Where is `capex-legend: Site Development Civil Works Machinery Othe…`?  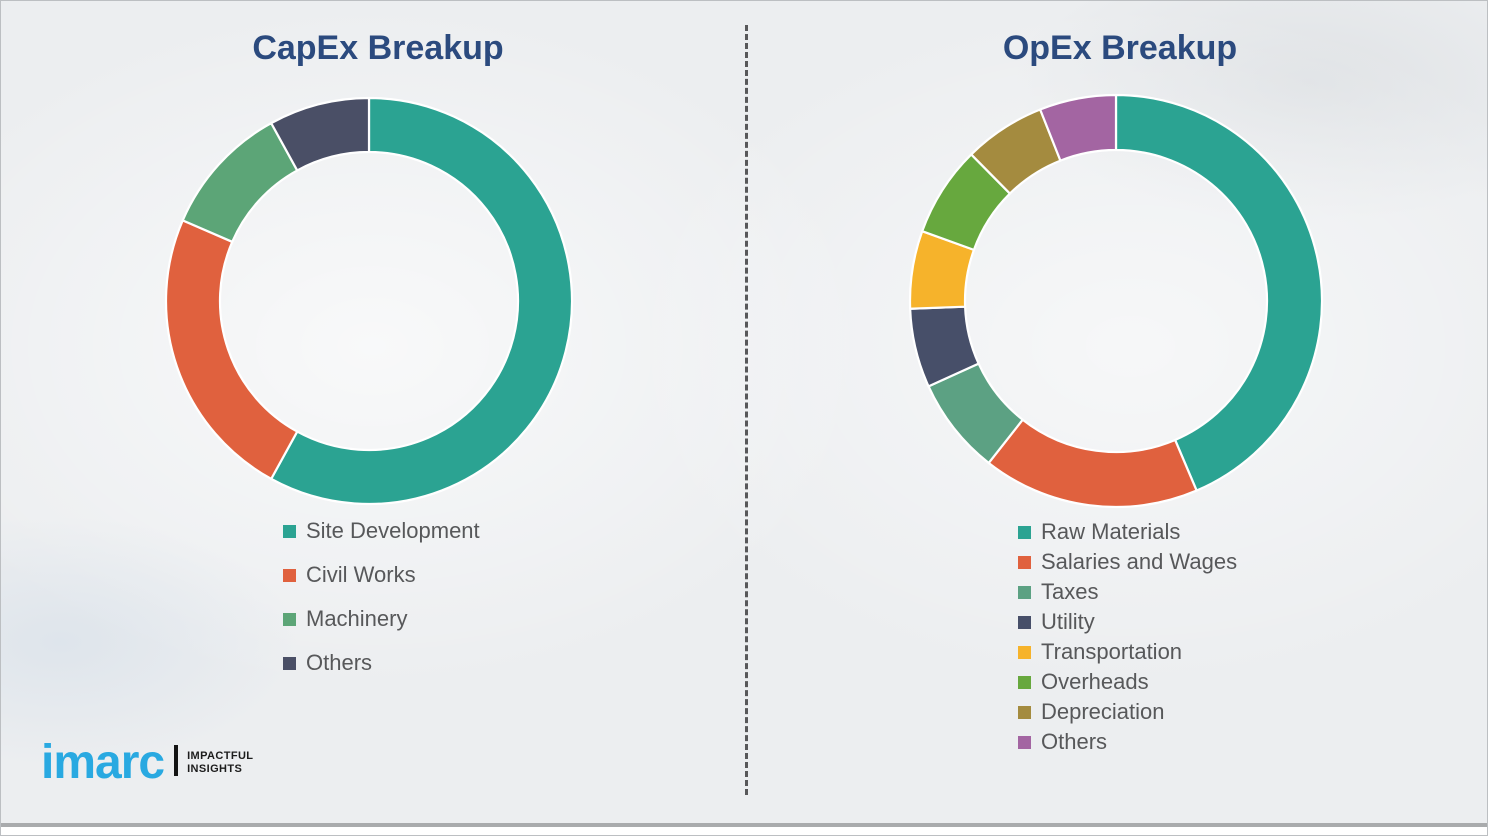
capex-legend: Site Development Civil Works Machinery Othe… is located at coordinates (381, 597).